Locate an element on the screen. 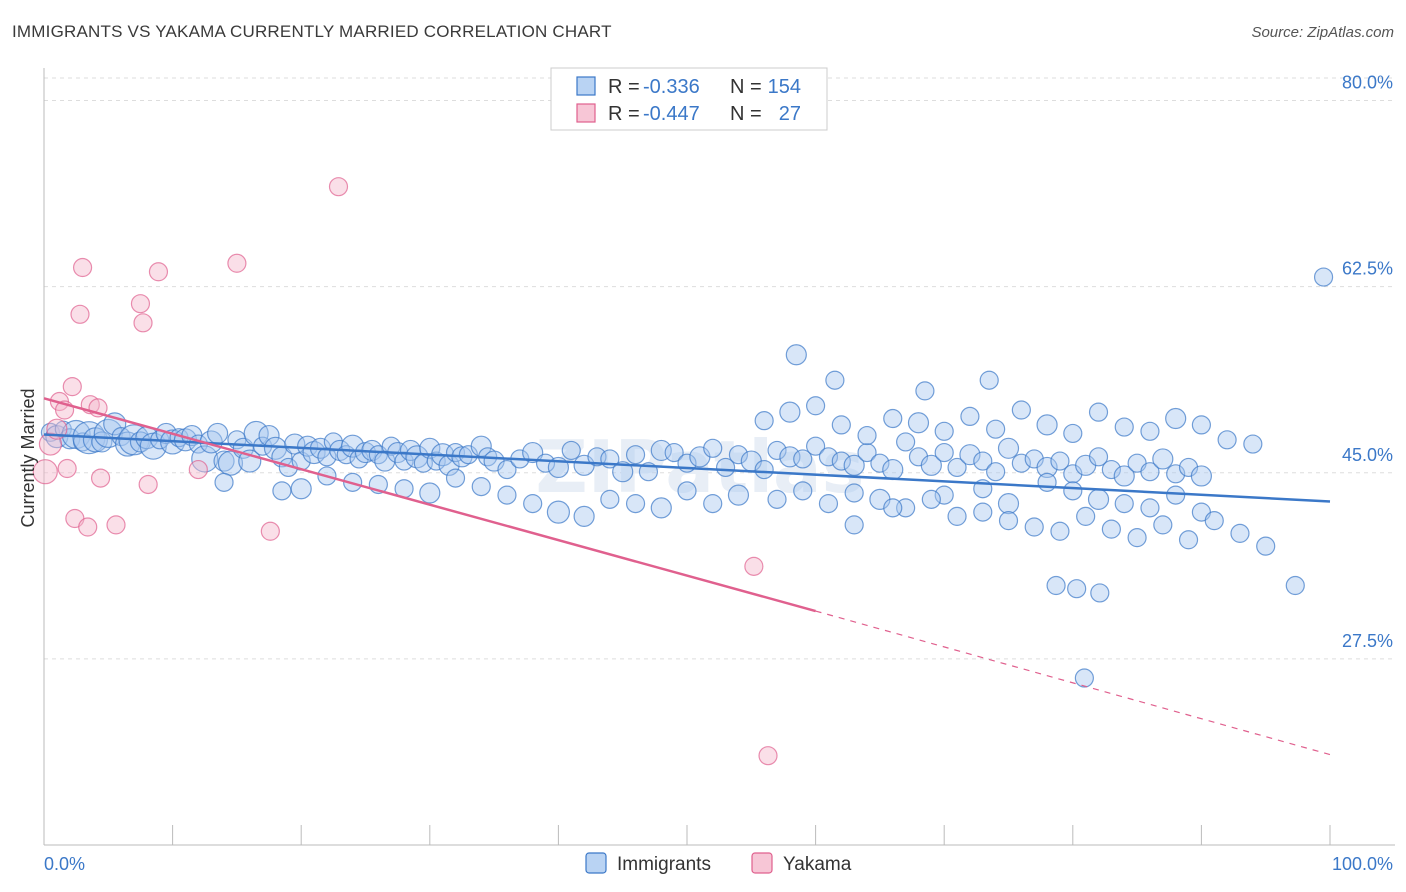  y-tick-label: 27.5% is located at coordinates (1367, 641).